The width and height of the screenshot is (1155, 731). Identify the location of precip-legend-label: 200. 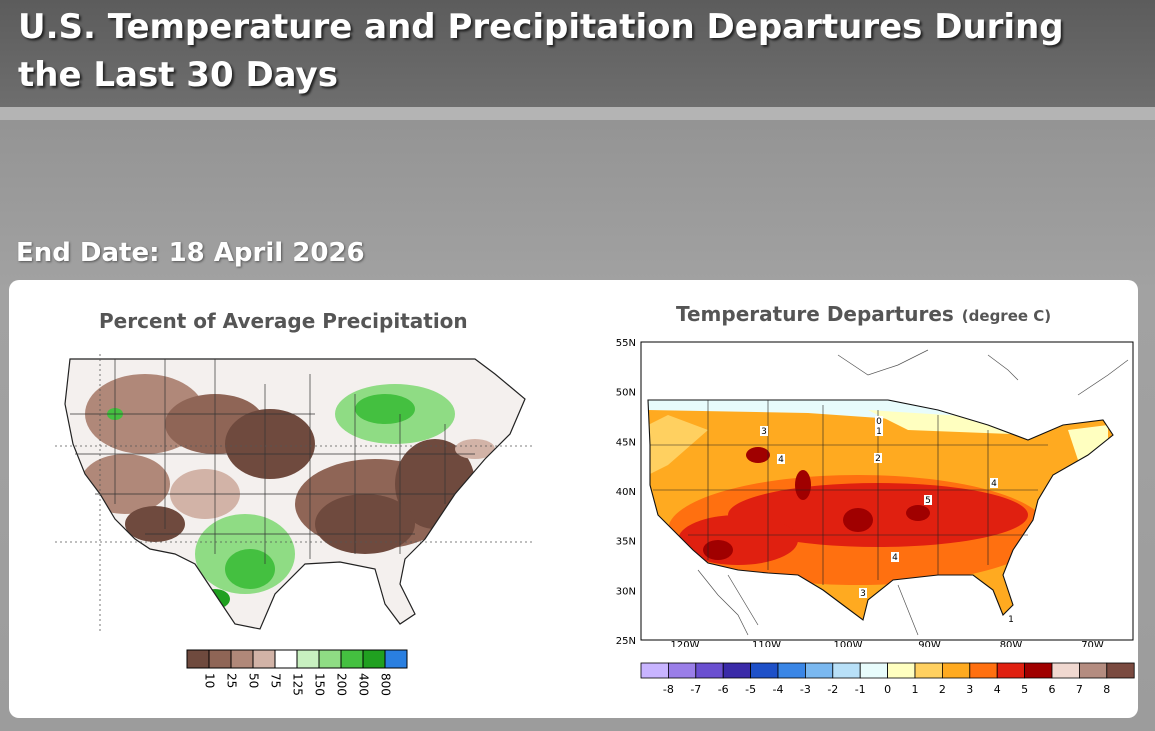
(342, 684).